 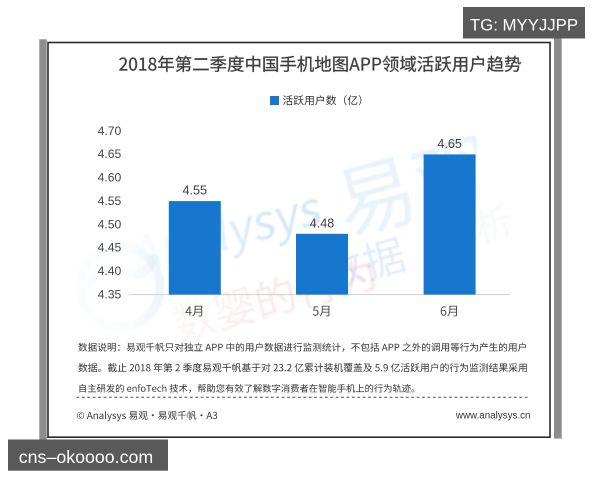 What do you see at coordinates (110, 271) in the screenshot?
I see `svg-text: 4.40` at bounding box center [110, 271].